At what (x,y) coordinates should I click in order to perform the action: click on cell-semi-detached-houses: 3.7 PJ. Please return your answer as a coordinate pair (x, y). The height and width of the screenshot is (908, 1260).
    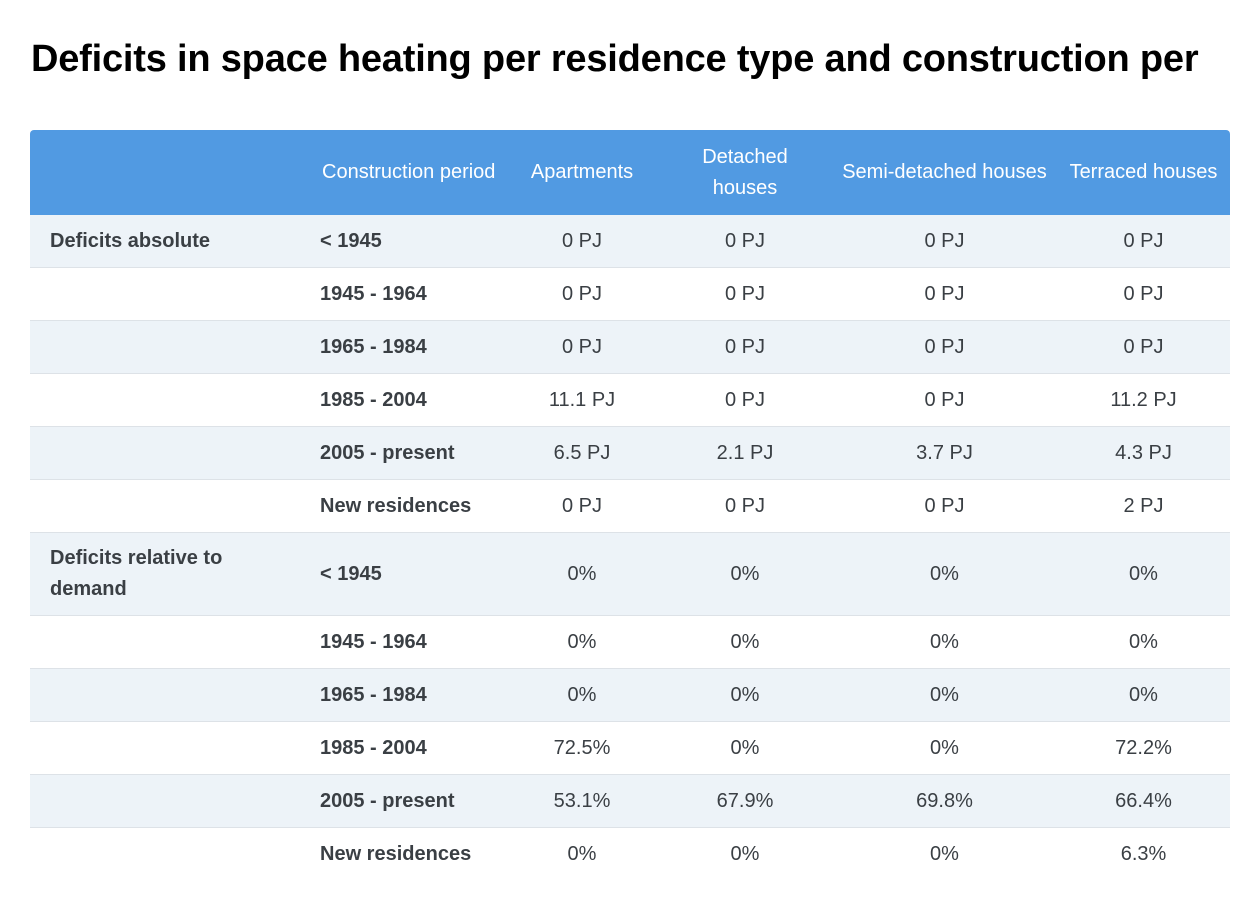
    Looking at the image, I should click on (944, 453).